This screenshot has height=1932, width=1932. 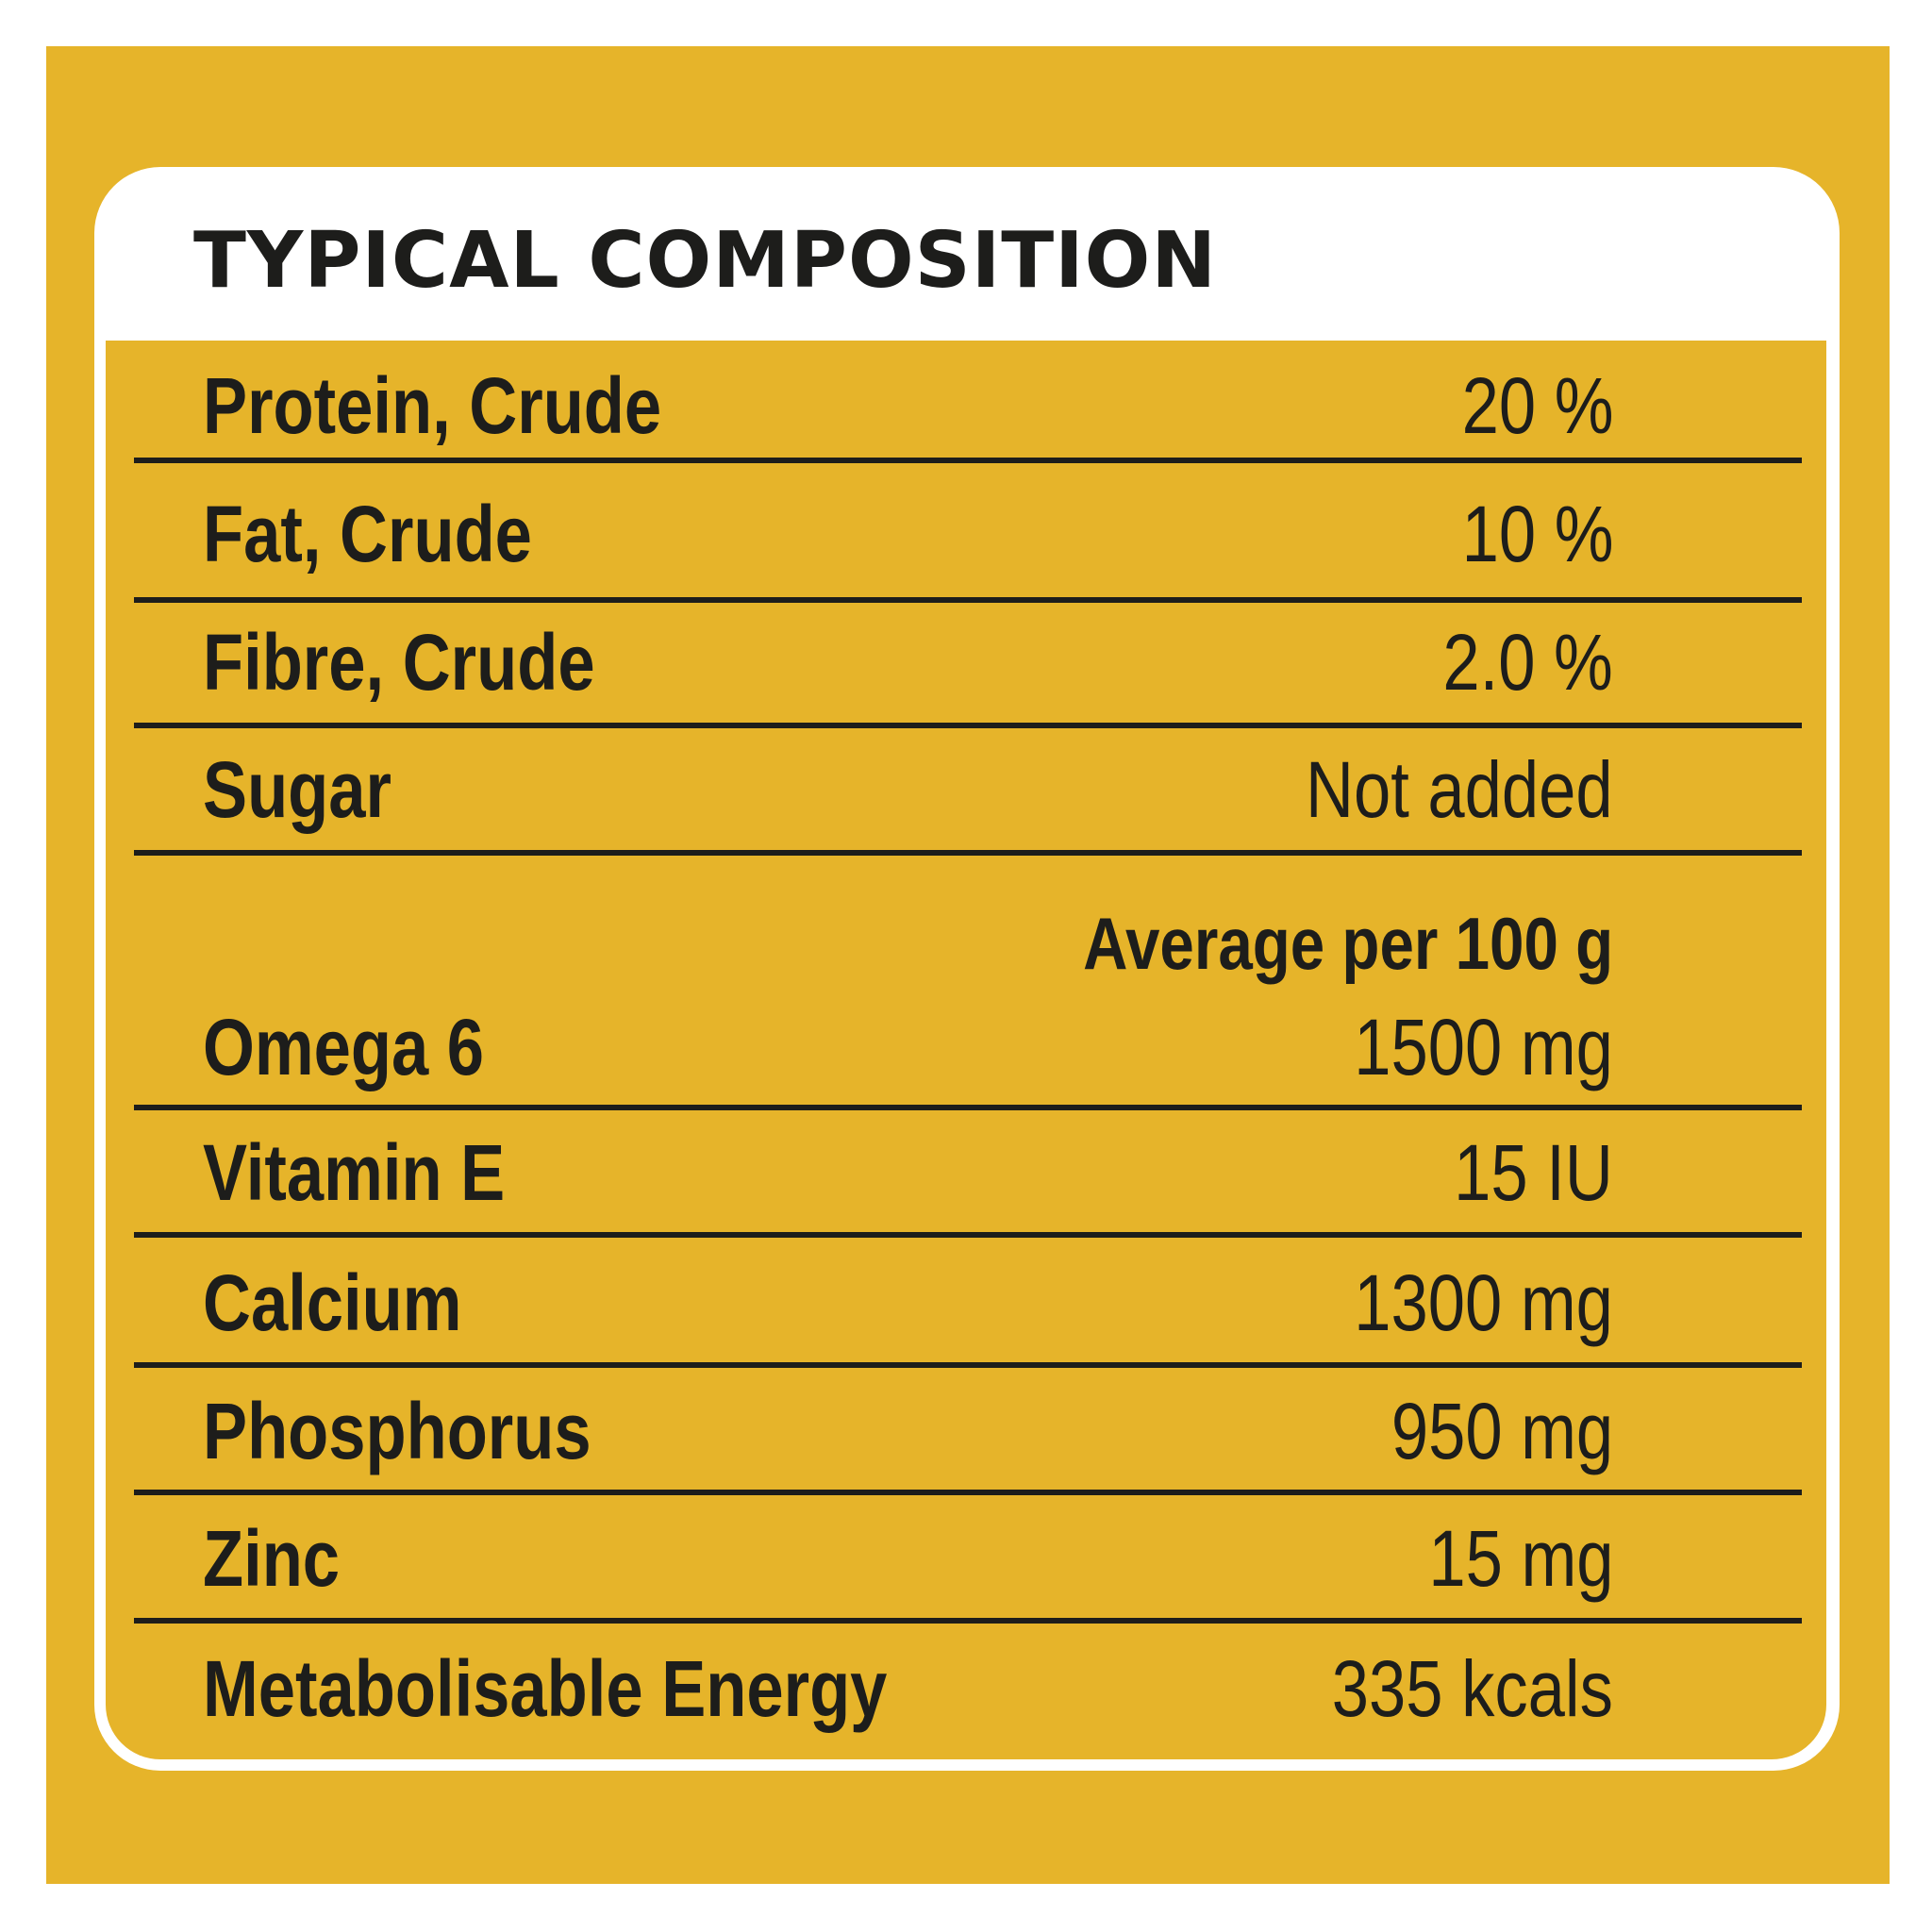 What do you see at coordinates (1483, 1047) in the screenshot?
I see `nutrient-value: 1500 mg` at bounding box center [1483, 1047].